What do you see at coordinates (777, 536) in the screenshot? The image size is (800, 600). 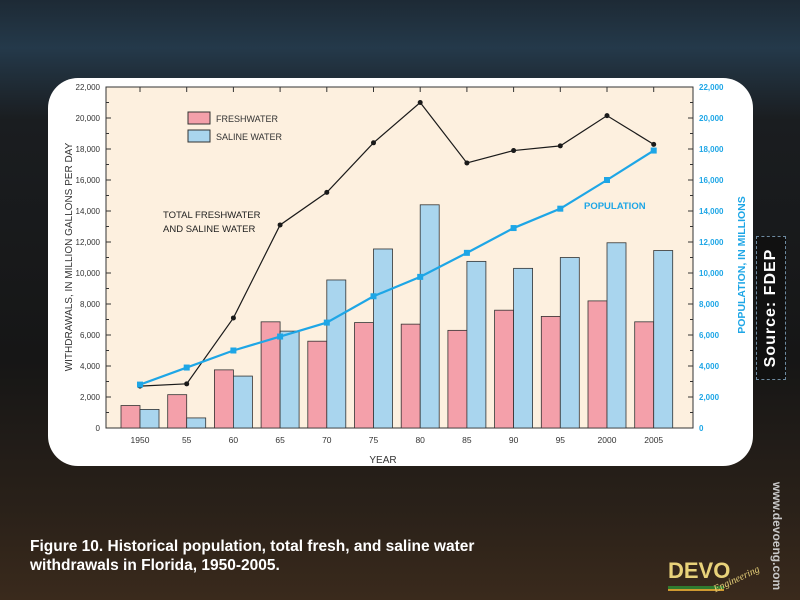 I see `website-url: www.devoeng.com` at bounding box center [777, 536].